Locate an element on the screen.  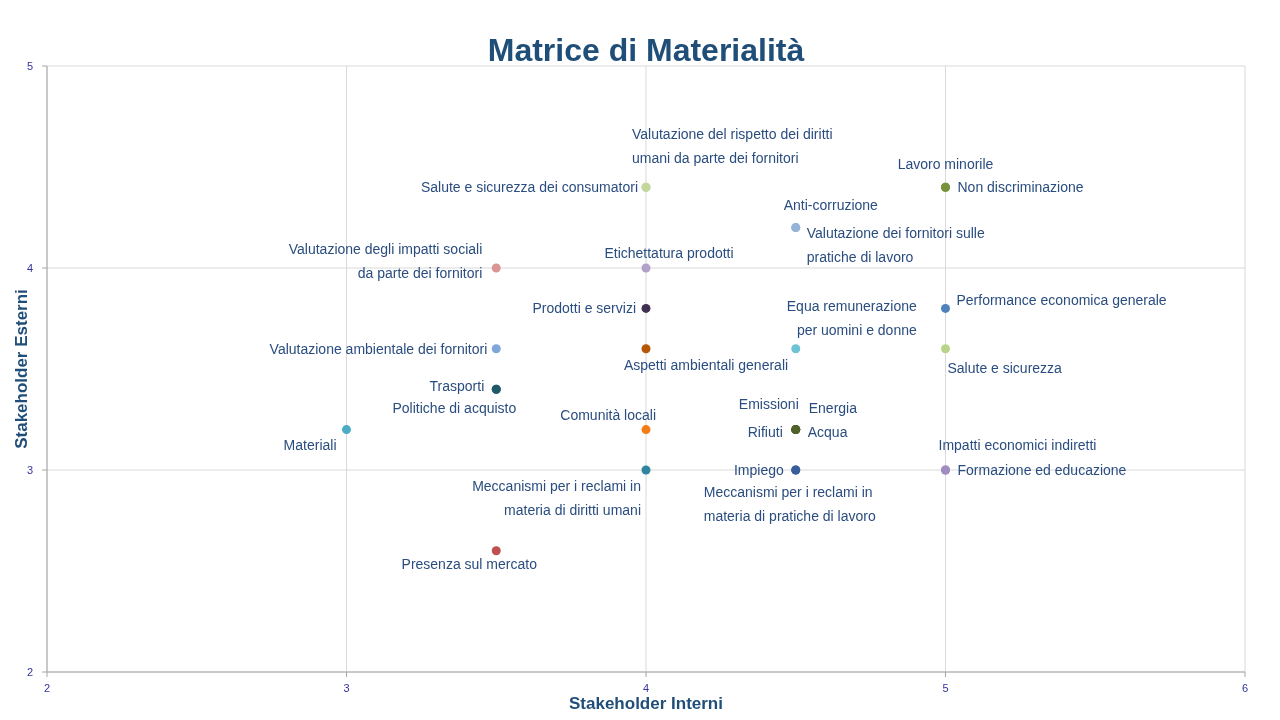
series-label: Anti-corruzione is located at coordinates (831, 204).